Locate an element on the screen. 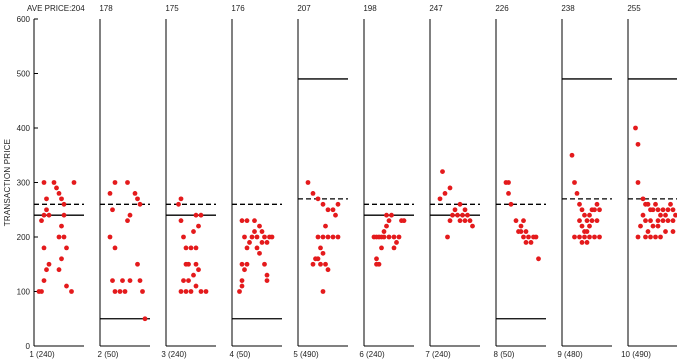  panel-bottom-label: 7 (240) is located at coordinates (438, 354).